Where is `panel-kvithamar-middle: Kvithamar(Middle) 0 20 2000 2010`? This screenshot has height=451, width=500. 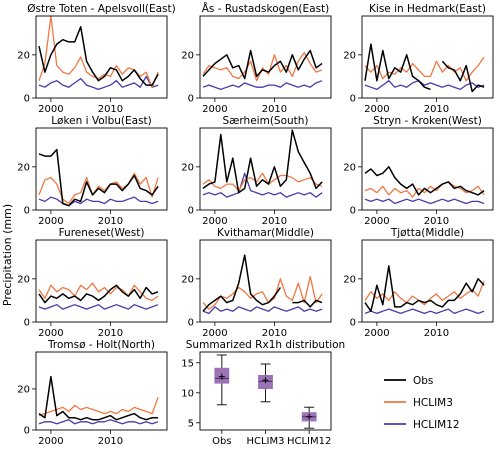
panel-kvithamar-middle: Kvithamar(Middle) 0 20 2000 2010 is located at coordinates (256, 283).